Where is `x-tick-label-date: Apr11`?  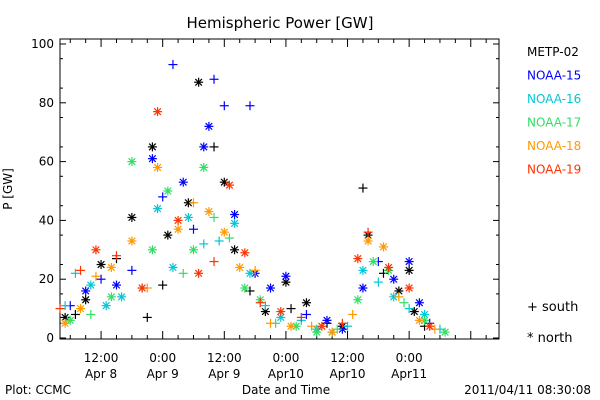
x-tick-label-date: Apr11 is located at coordinates (409, 374).